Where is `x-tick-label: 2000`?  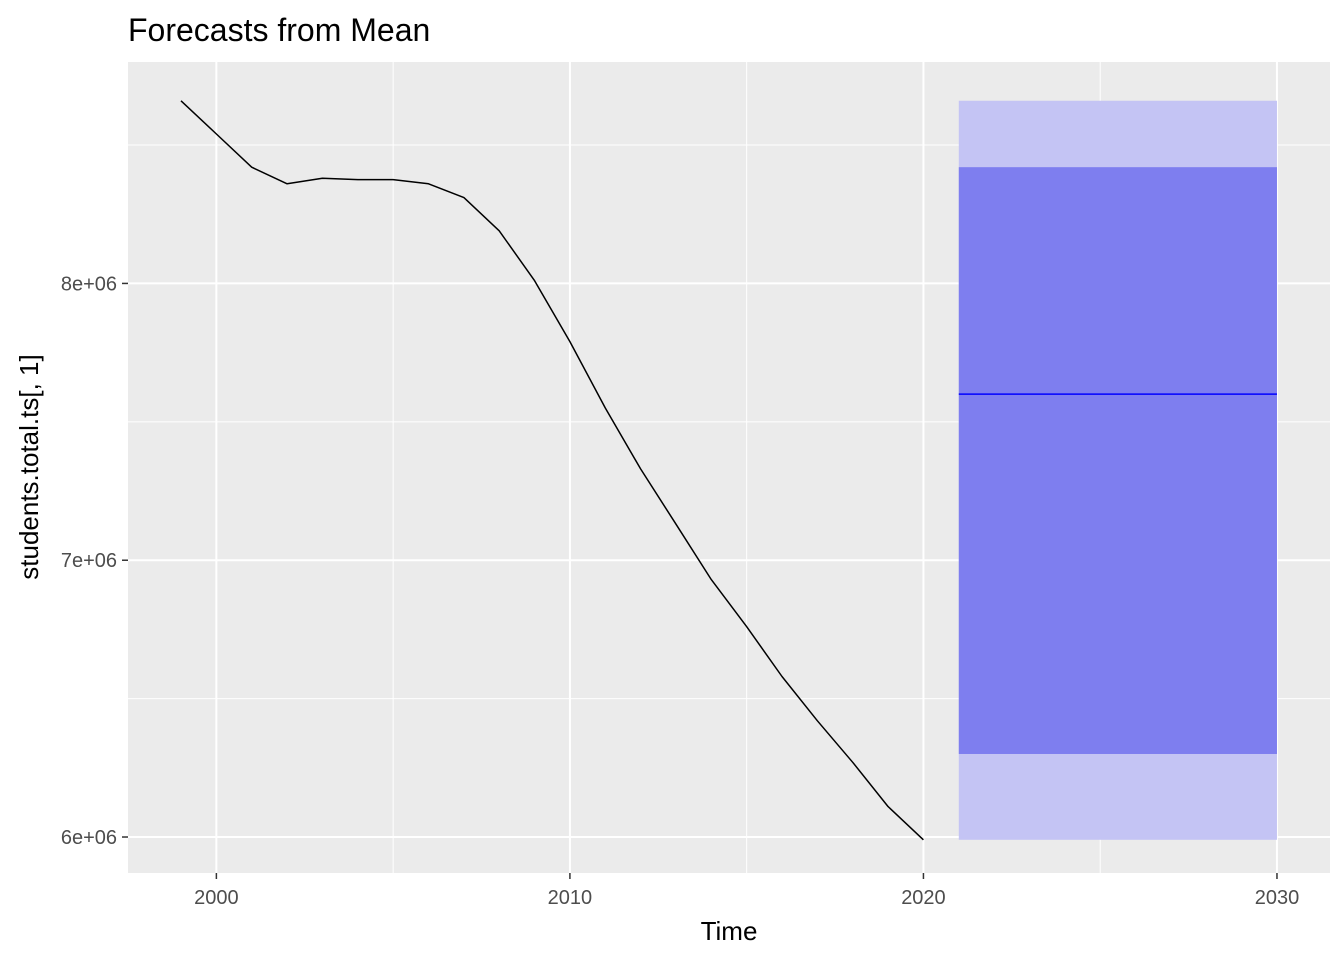 x-tick-label: 2000 is located at coordinates (216, 898).